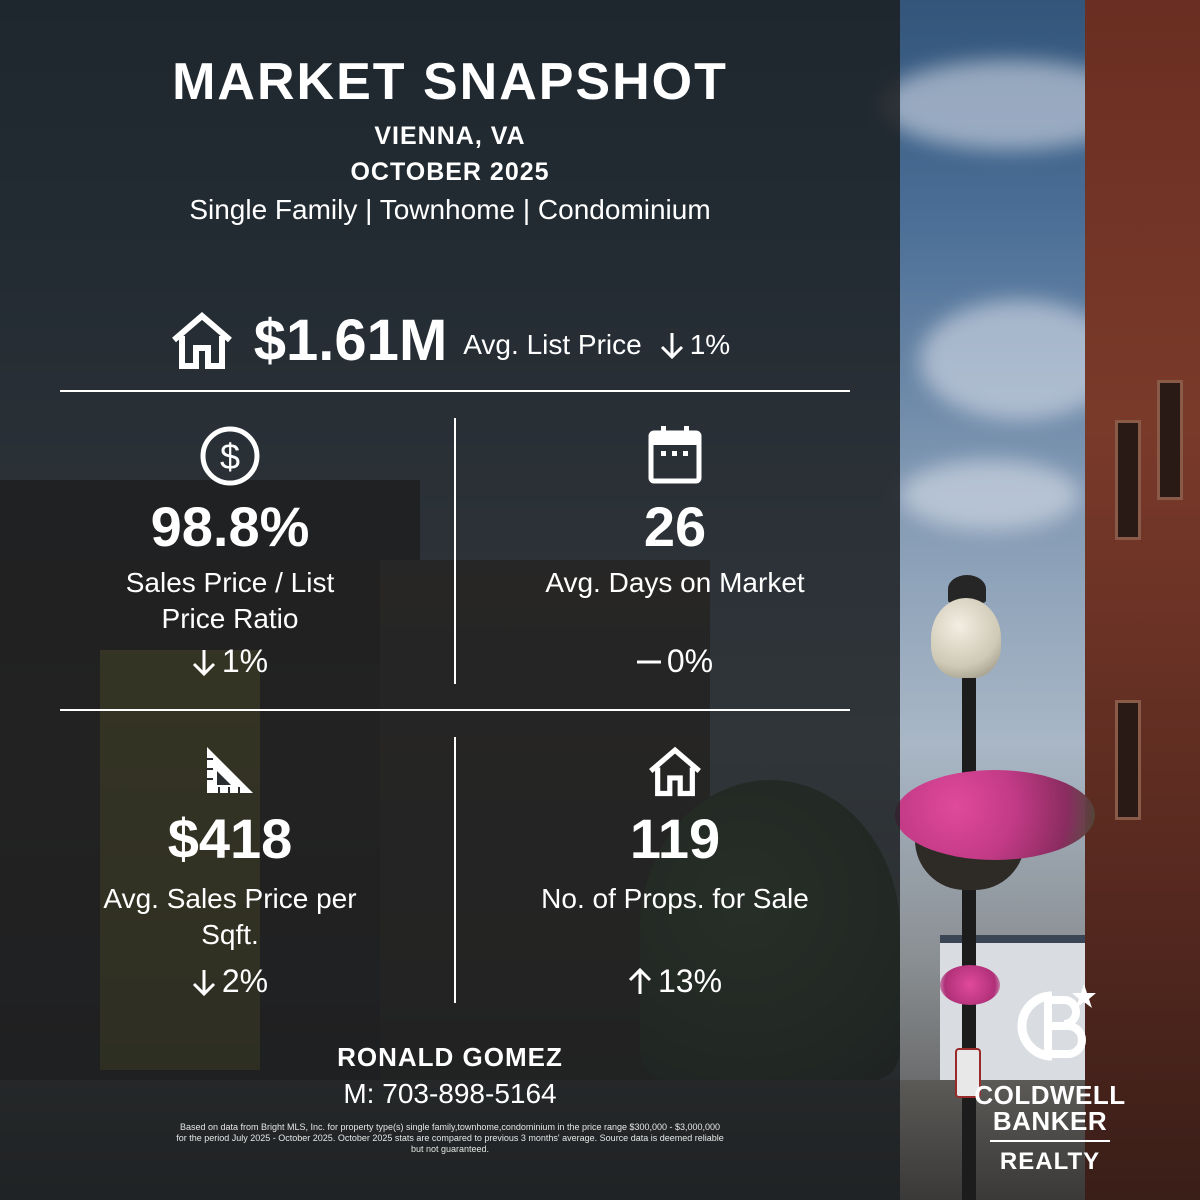 The width and height of the screenshot is (1200, 1200). Describe the element at coordinates (230, 526) in the screenshot. I see `metric-value: 98.8%` at that location.